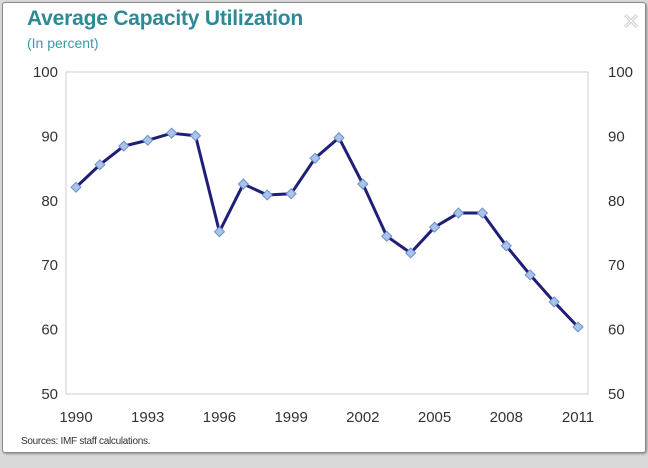 Image resolution: width=648 pixels, height=468 pixels. What do you see at coordinates (631, 21) in the screenshot?
I see `close-icon` at bounding box center [631, 21].